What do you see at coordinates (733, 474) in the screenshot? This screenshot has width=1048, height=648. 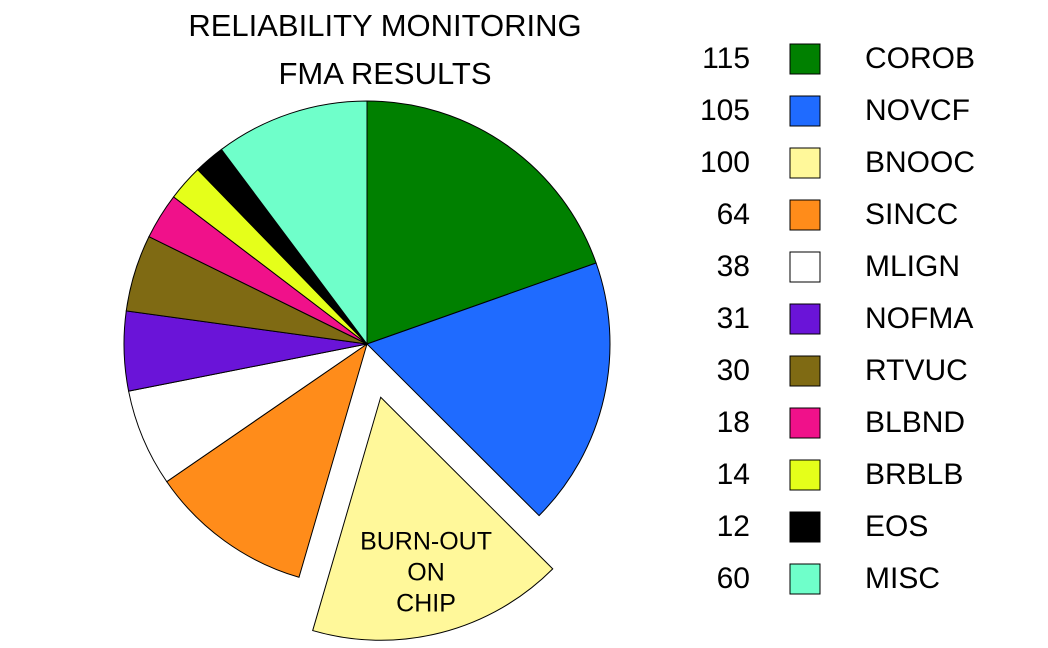 I see `legend-value: 14` at bounding box center [733, 474].